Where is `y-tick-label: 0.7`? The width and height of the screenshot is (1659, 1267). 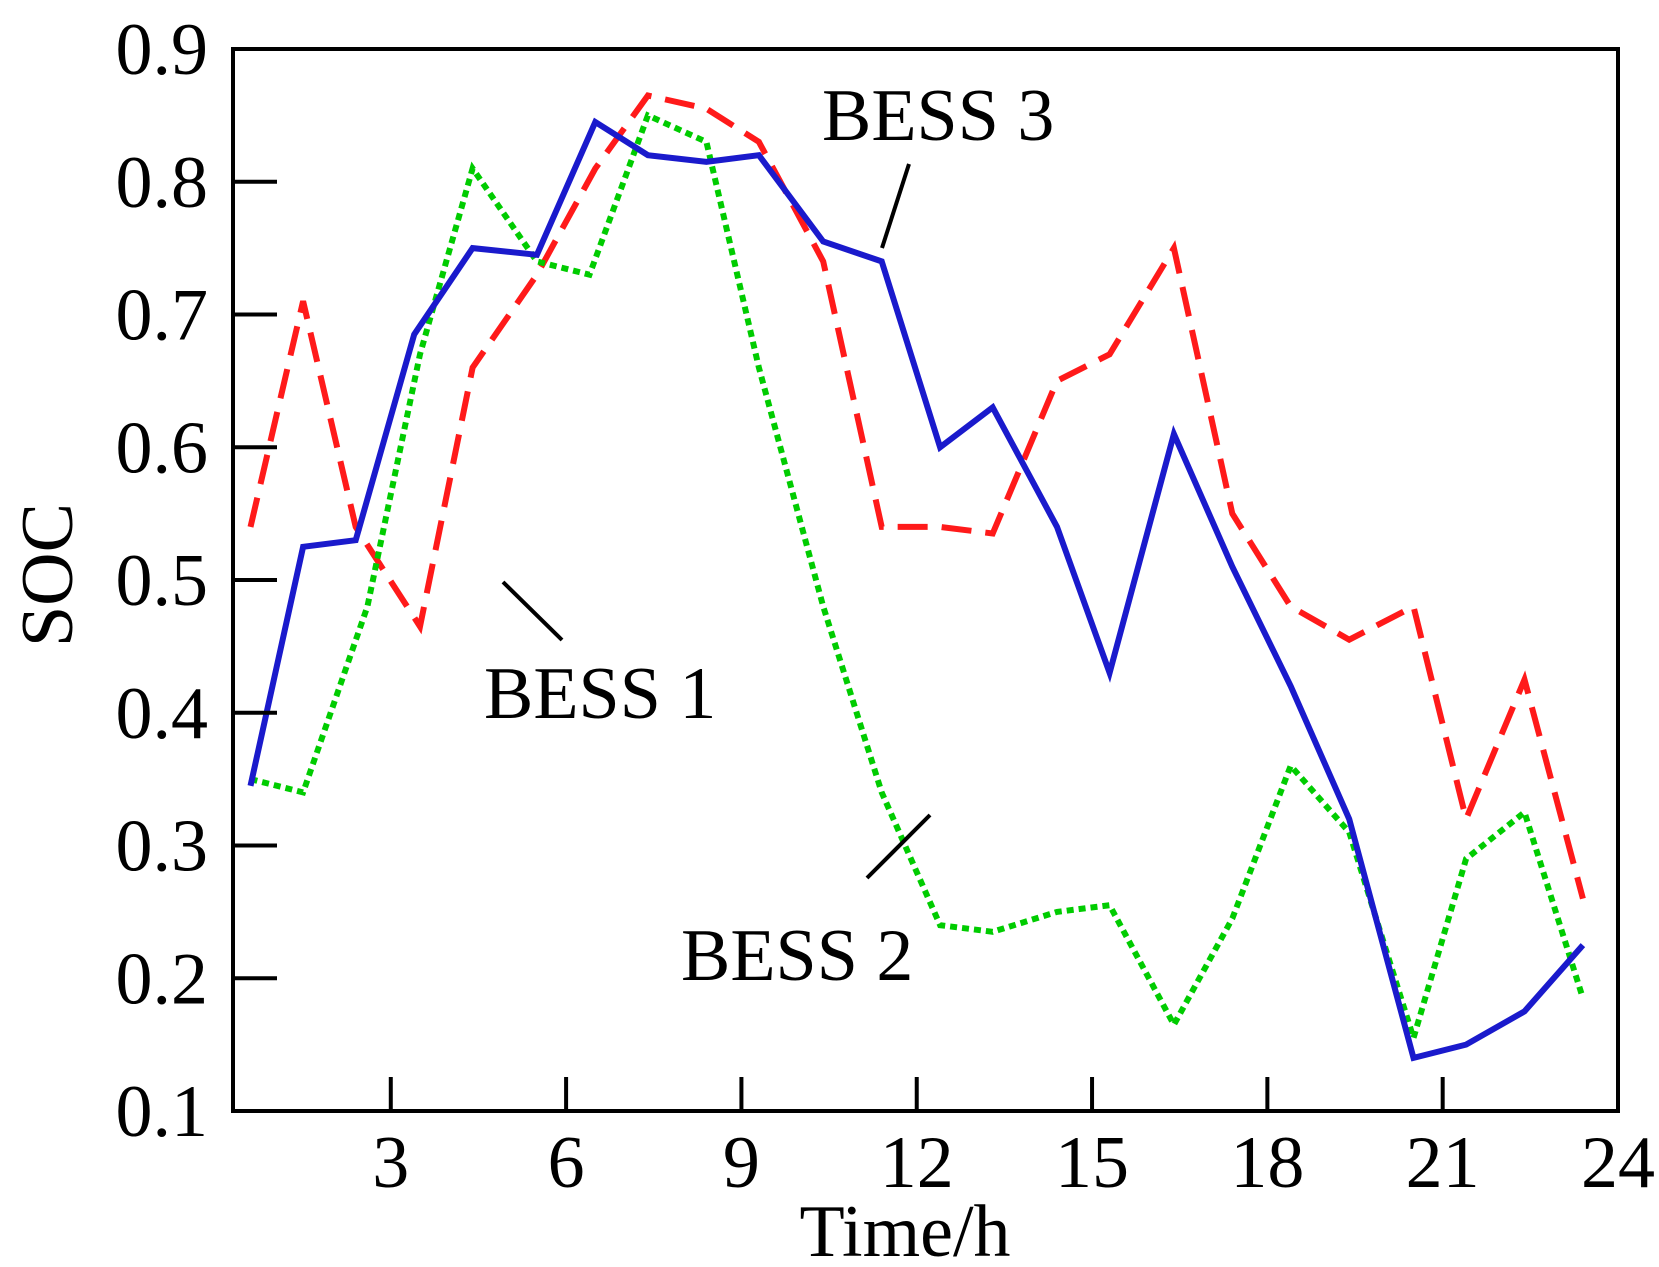 y-tick-label: 0.7 is located at coordinates (162, 316).